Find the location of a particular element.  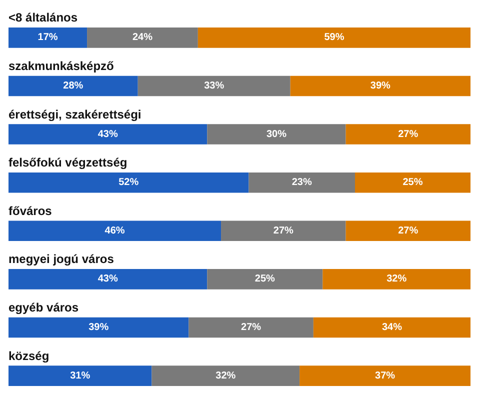

data-label: 59% is located at coordinates (334, 38).